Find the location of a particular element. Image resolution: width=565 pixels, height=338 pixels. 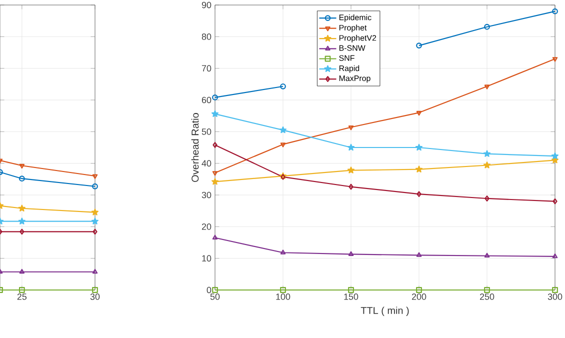

x-tick-label: 200 is located at coordinates (419, 297).